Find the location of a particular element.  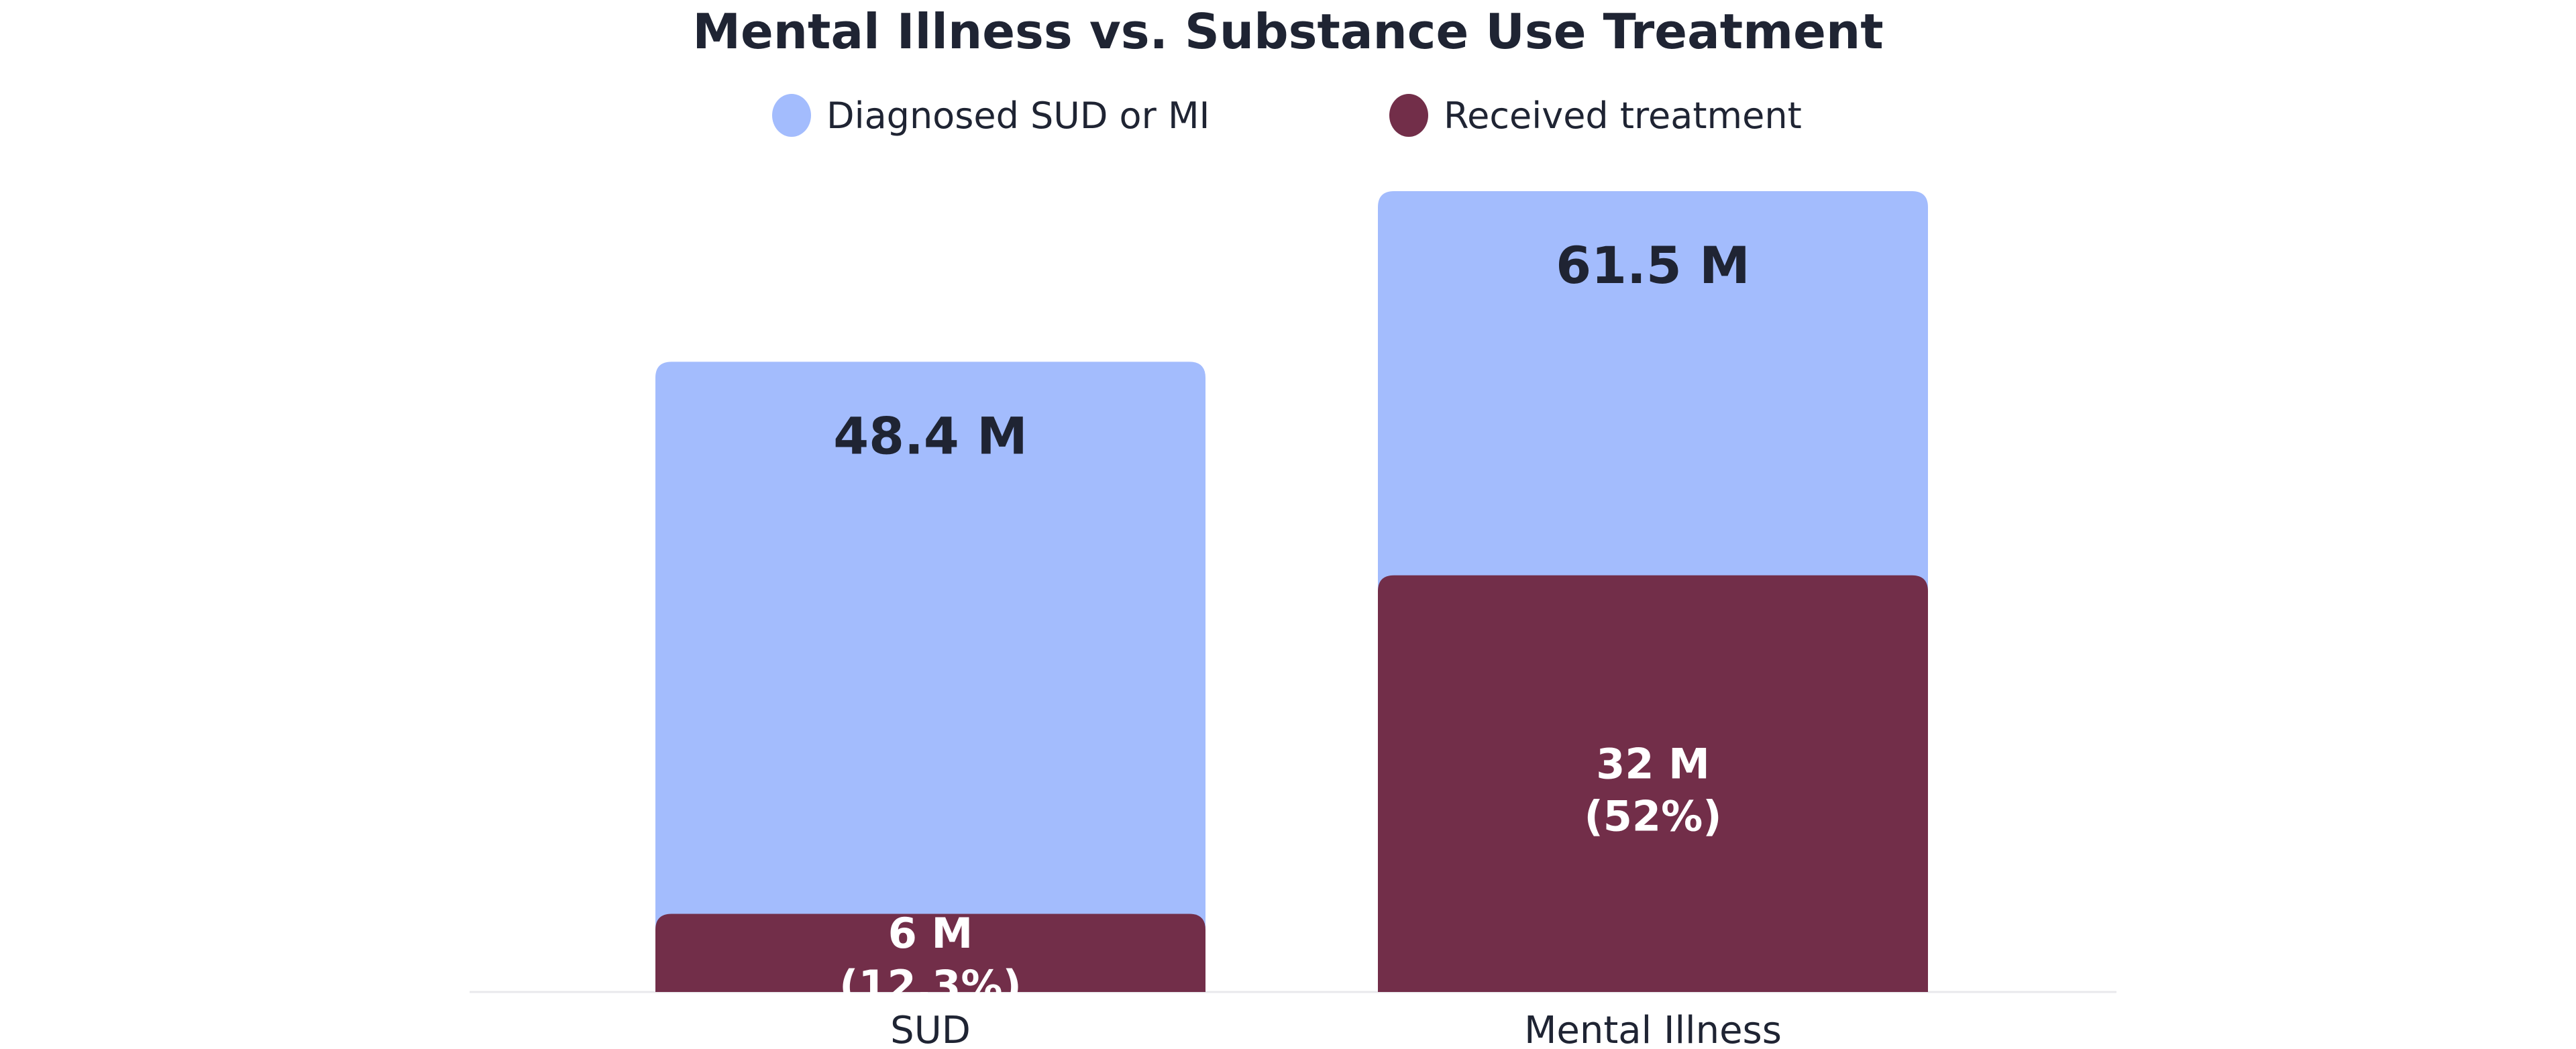

value-label-treatment-mental-illness: 32 M is located at coordinates (1653, 763).